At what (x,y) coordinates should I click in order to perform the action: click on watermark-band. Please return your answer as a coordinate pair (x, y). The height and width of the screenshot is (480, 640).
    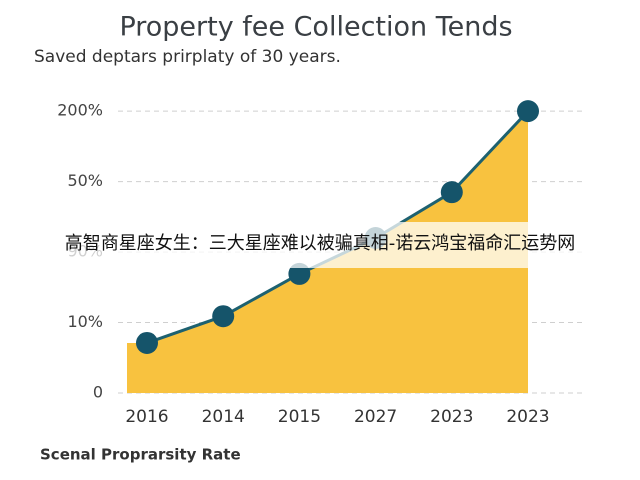
    Looking at the image, I should click on (320, 245).